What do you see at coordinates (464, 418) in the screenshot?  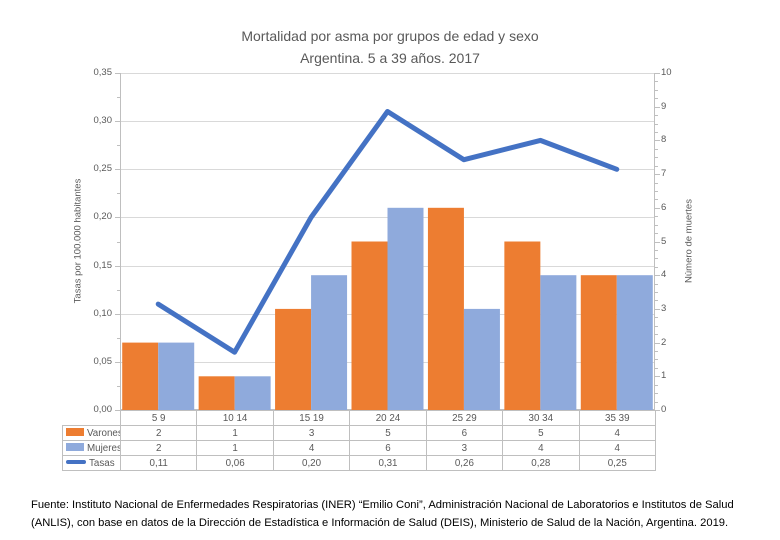 I see `category-label: 25 29` at bounding box center [464, 418].